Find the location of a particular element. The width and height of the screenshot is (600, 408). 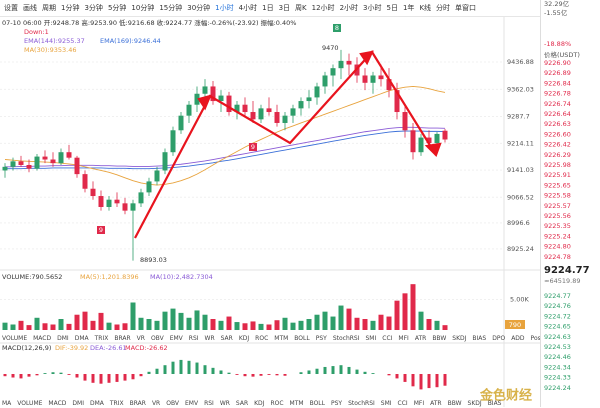

change: -18.88% is located at coordinates (557, 44).